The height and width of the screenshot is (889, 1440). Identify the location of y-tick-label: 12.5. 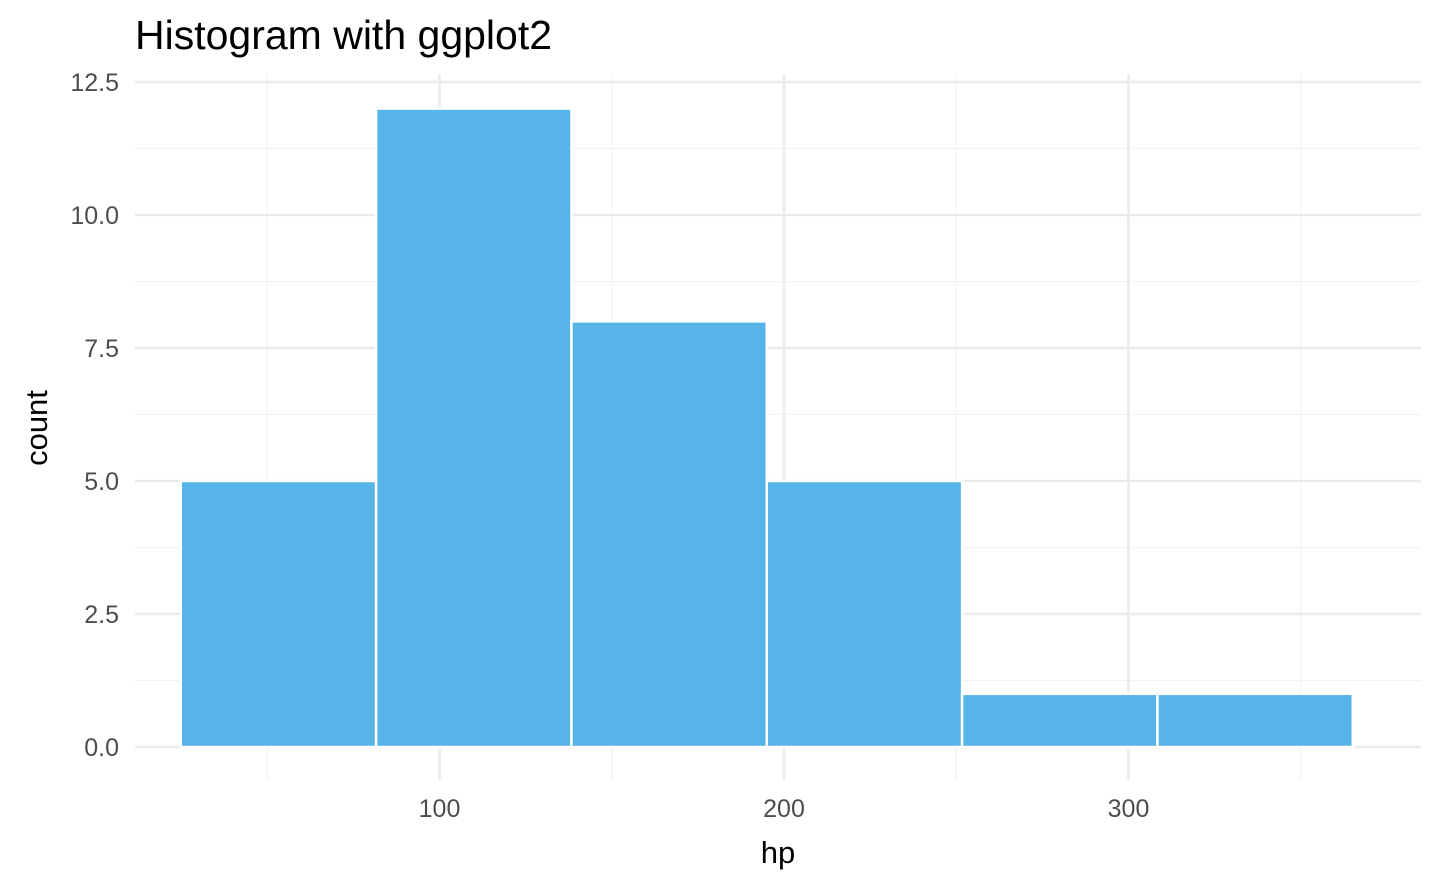
(94, 83).